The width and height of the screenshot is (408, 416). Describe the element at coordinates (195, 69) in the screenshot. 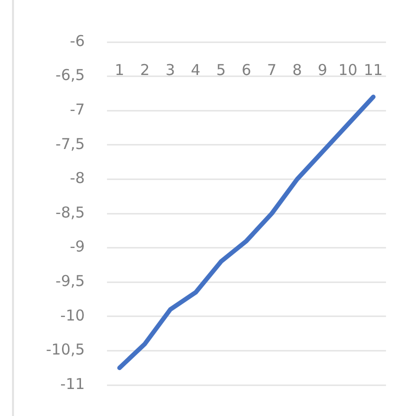

I see `x-tick-label: 4` at that location.